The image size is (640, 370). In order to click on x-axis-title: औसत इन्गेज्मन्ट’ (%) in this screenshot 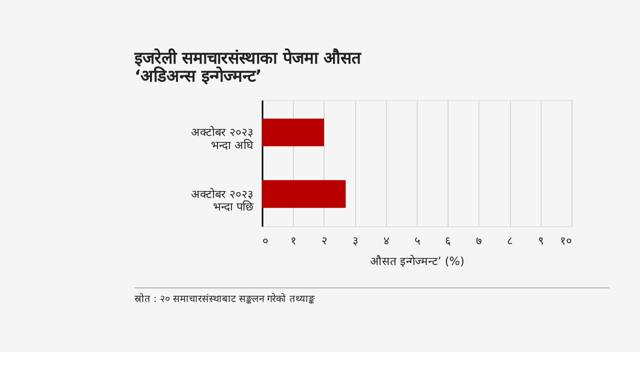, I will do `click(417, 261)`.